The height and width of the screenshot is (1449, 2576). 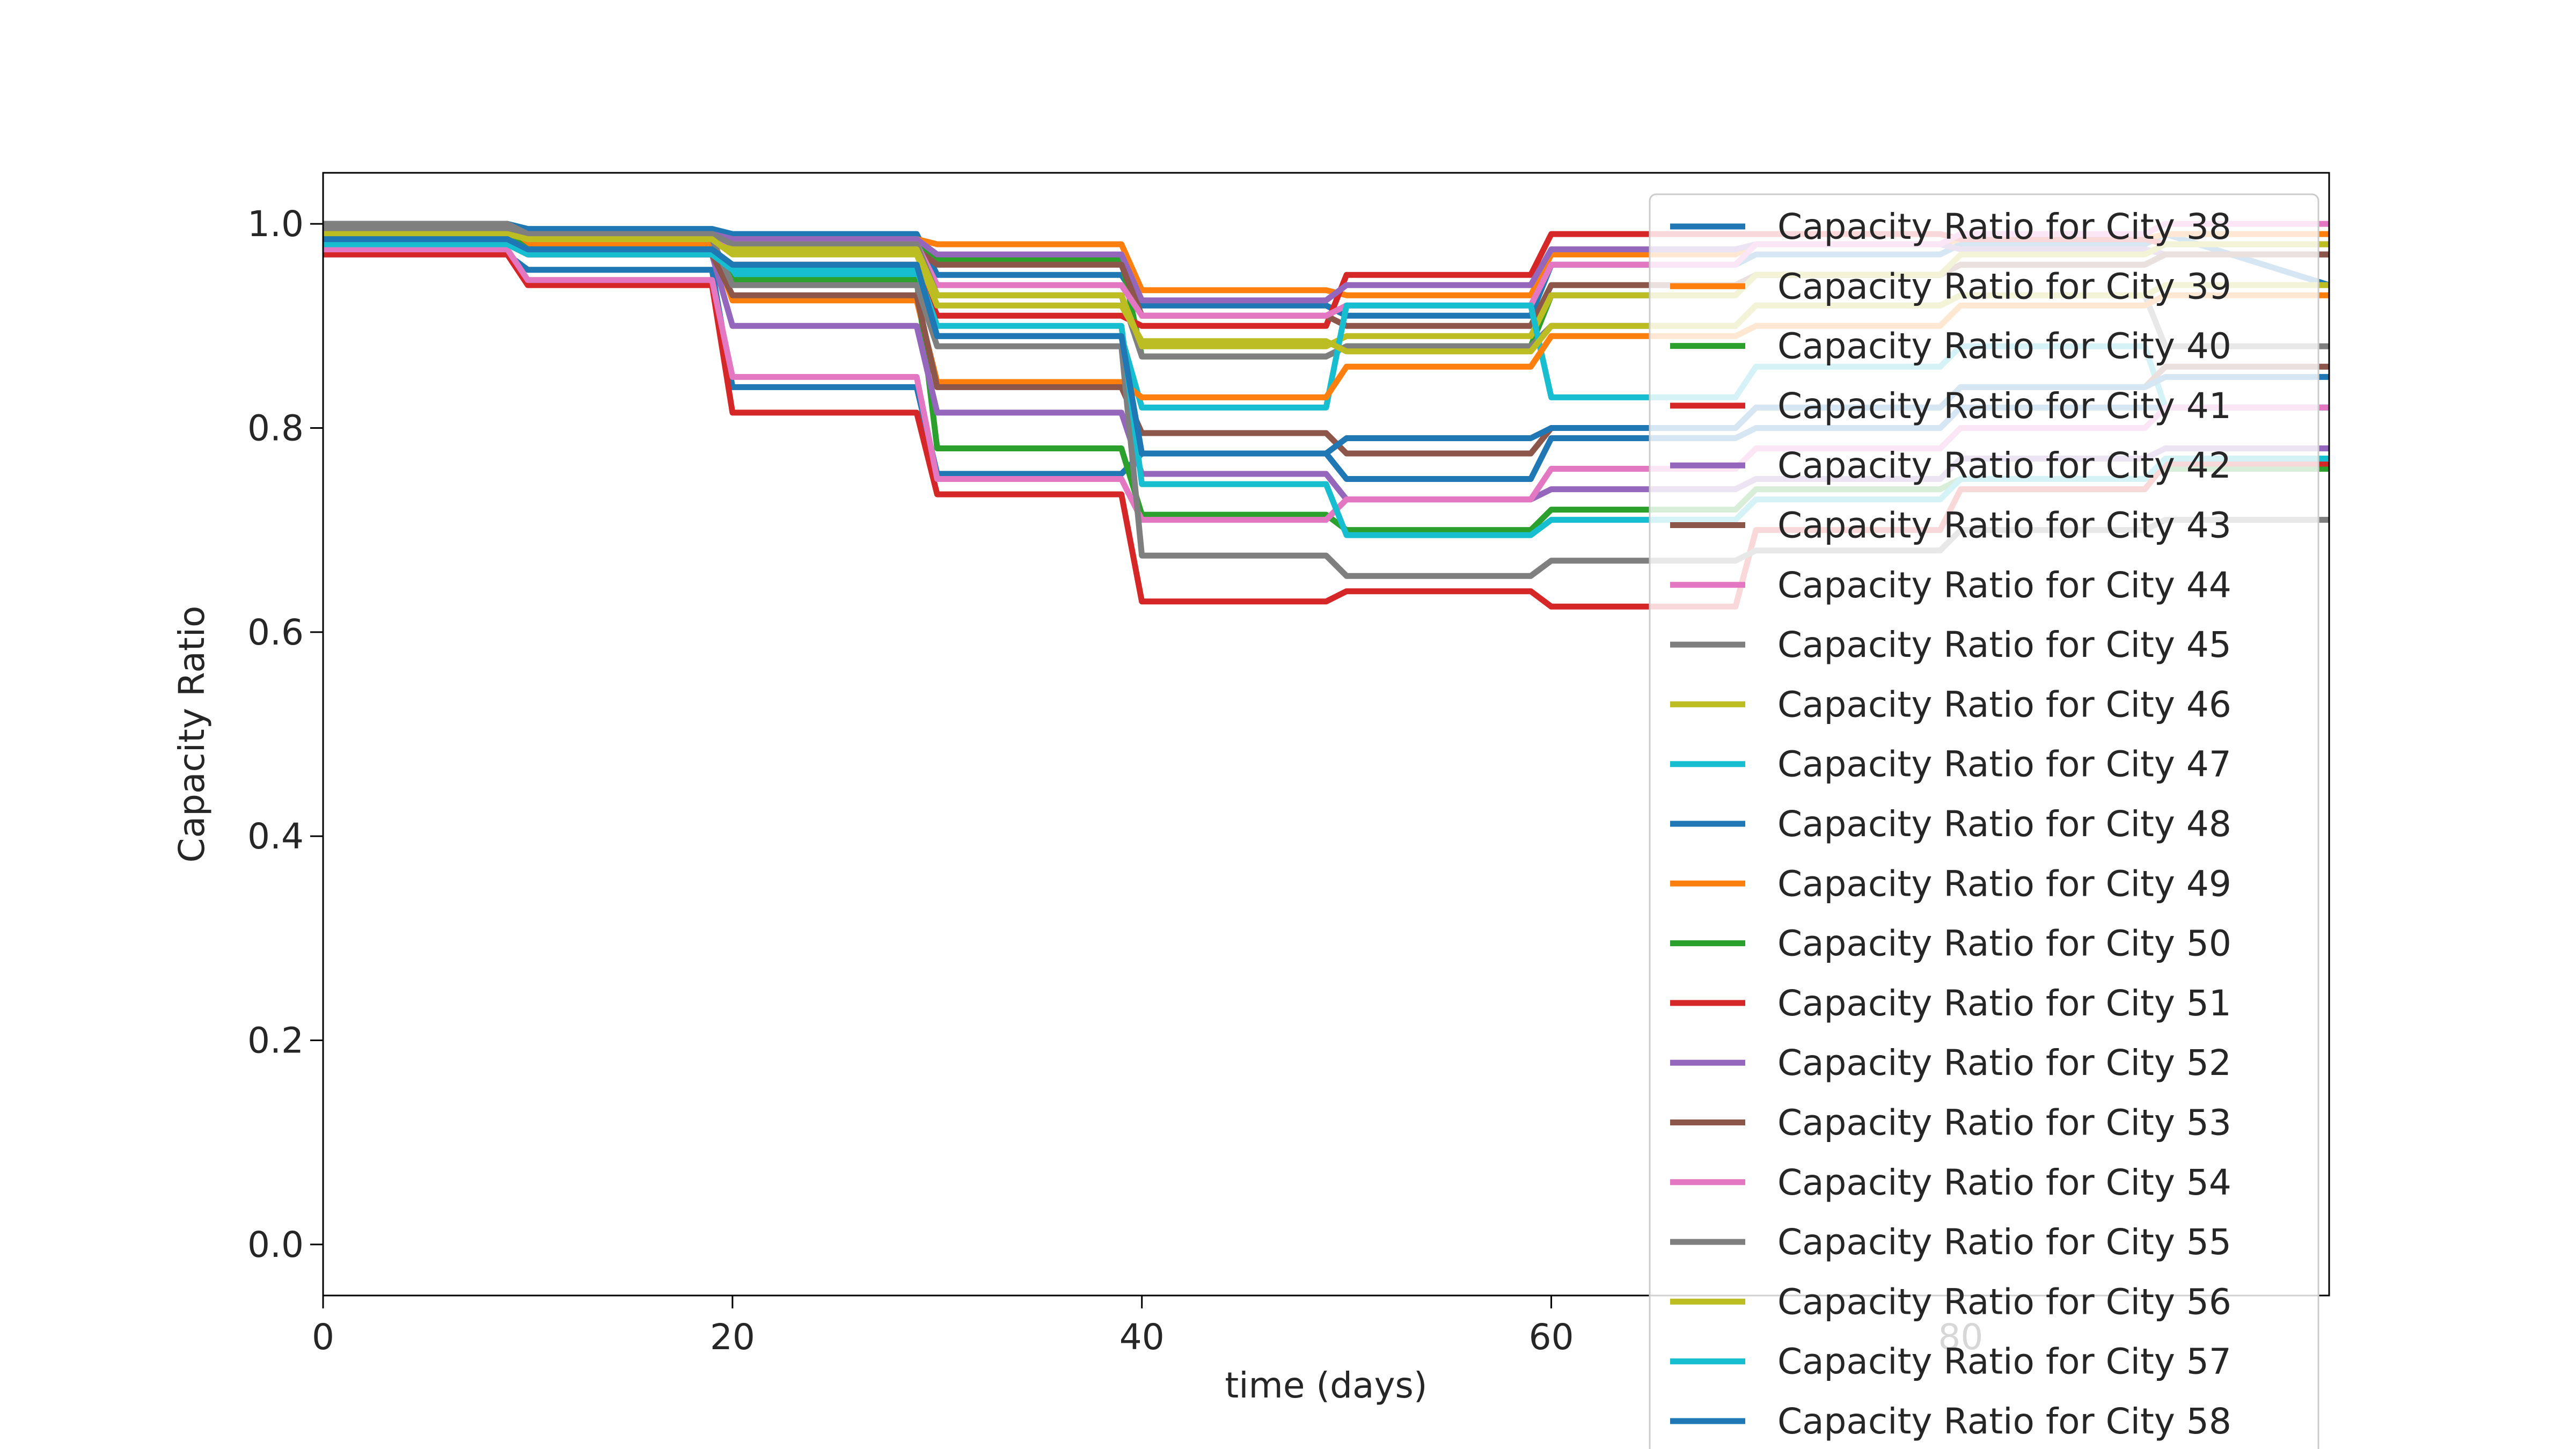 I want to click on legend-label: Capacity Ratio for City 44, so click(x=2004, y=585).